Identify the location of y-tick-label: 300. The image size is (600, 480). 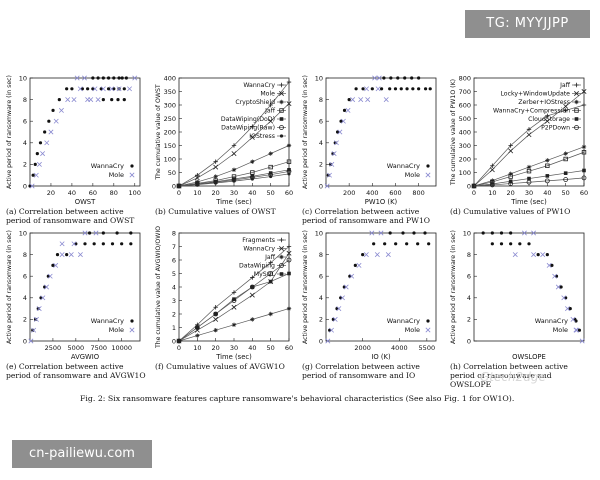
(465, 146).